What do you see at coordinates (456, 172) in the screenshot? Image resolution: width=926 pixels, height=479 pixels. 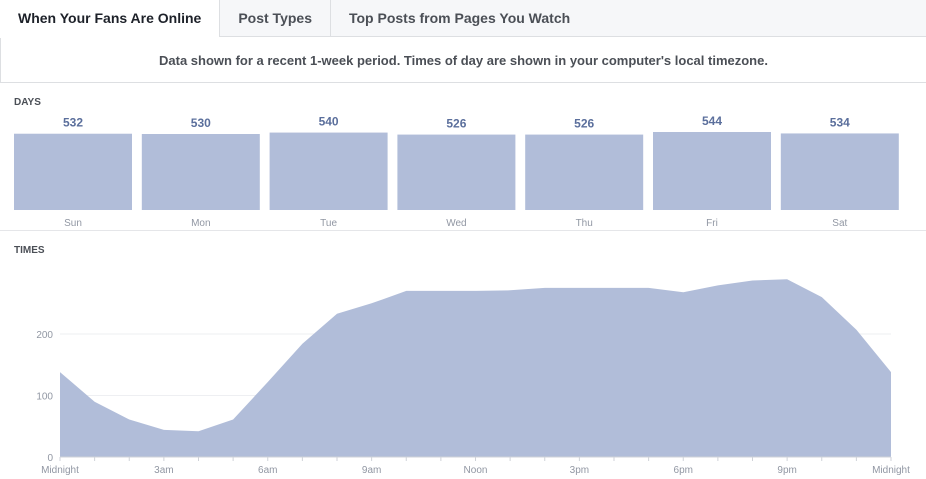 I see `day-bar-wed` at bounding box center [456, 172].